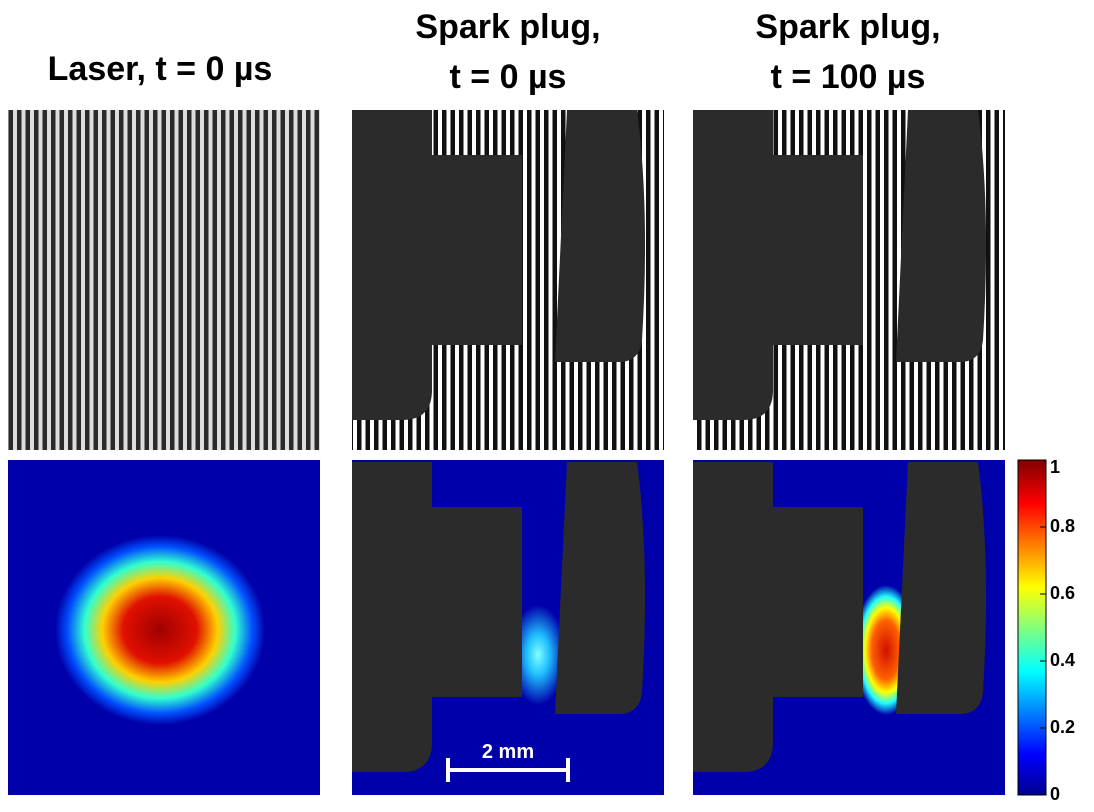  Describe the element at coordinates (160, 69) in the screenshot. I see `column-title: Laser, t = 0 µs` at that location.